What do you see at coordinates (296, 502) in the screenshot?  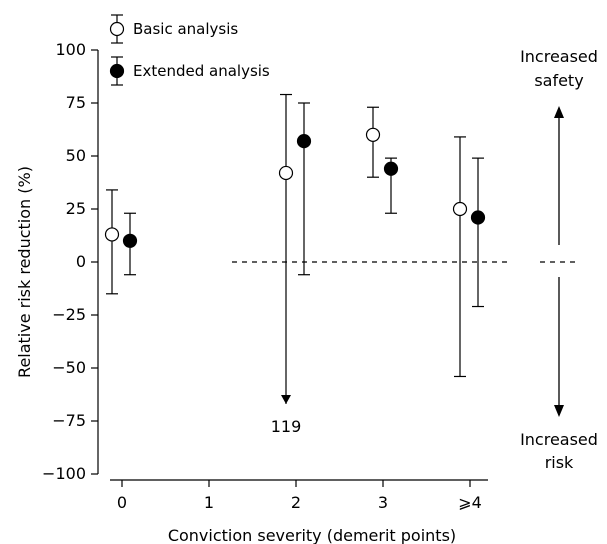 I see `x-tick-label: 2` at bounding box center [296, 502].